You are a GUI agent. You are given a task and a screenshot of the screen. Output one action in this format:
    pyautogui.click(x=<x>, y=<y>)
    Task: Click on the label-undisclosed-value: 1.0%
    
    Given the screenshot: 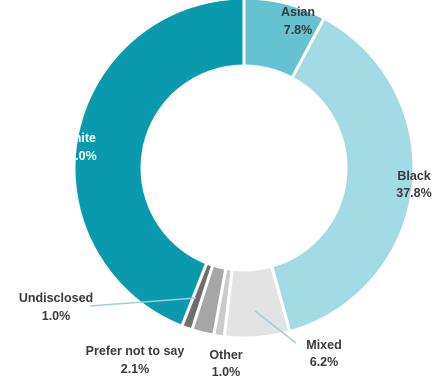 What is the action you would take?
    pyautogui.click(x=56, y=316)
    